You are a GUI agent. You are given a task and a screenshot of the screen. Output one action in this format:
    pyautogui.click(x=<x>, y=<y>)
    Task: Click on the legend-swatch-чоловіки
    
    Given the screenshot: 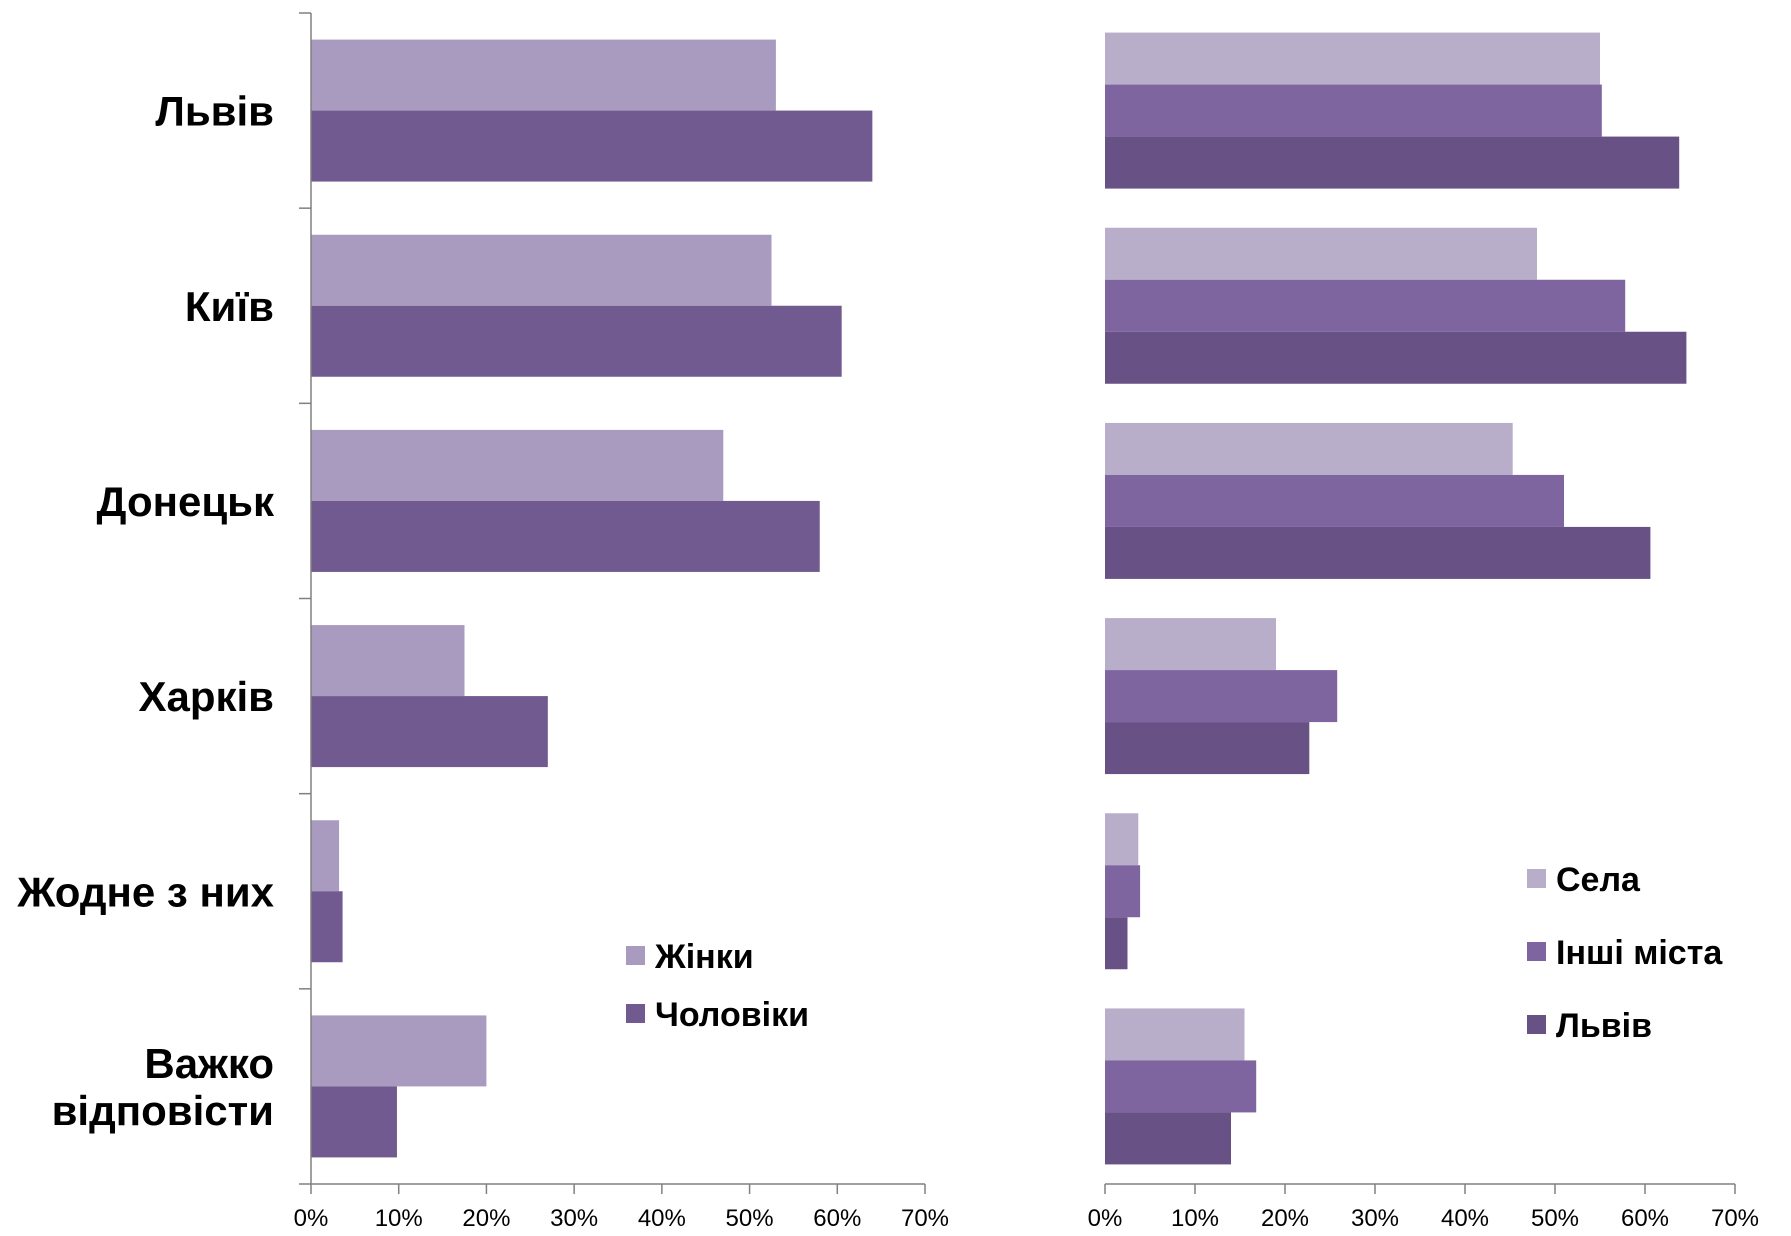 What is the action you would take?
    pyautogui.click(x=635, y=1013)
    